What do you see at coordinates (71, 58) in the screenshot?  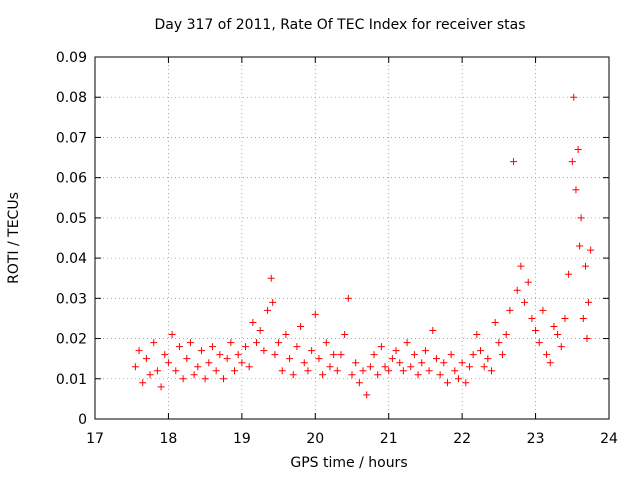 I see `y-tick-label: 0.09` at bounding box center [71, 58].